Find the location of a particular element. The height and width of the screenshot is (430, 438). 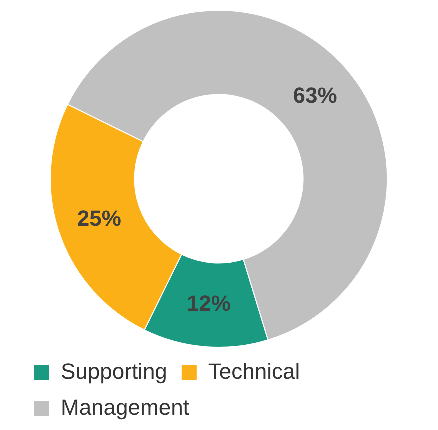

data-label: 12% is located at coordinates (208, 303).